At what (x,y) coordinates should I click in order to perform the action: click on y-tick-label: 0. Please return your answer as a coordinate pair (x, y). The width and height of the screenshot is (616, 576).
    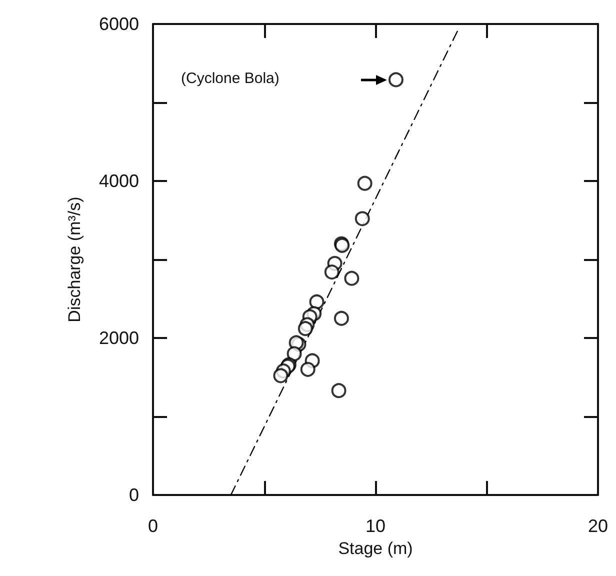
    Looking at the image, I should click on (133, 495).